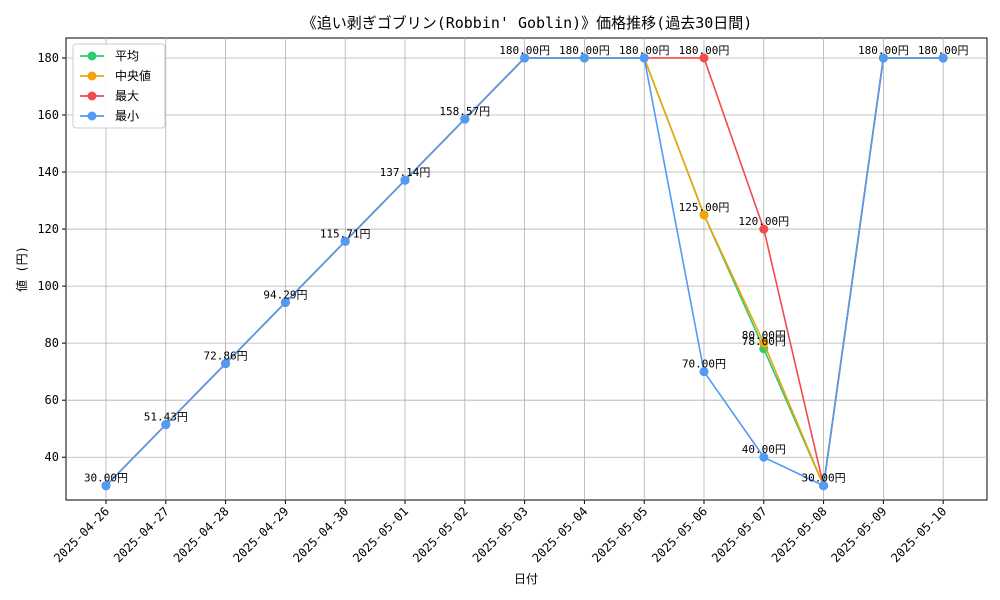 The height and width of the screenshot is (600, 1000). What do you see at coordinates (201, 534) in the screenshot?
I see `x-tick-label: 2025-04-28` at bounding box center [201, 534].